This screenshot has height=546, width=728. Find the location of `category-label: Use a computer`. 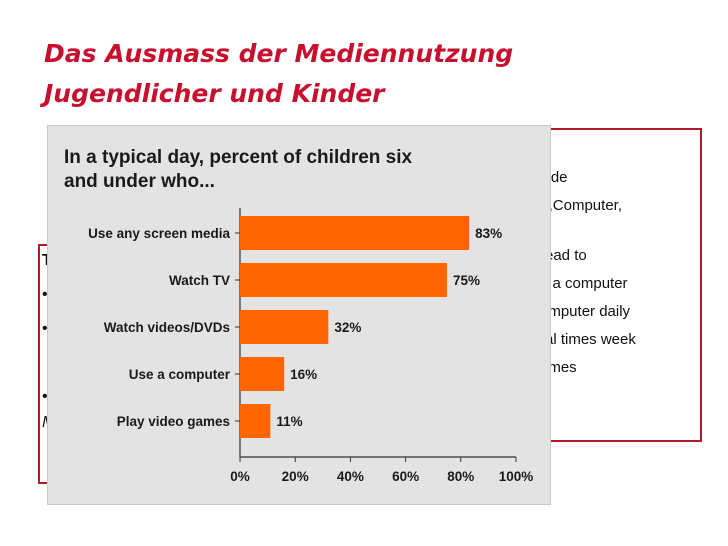

category-label: Use a computer is located at coordinates (180, 374).